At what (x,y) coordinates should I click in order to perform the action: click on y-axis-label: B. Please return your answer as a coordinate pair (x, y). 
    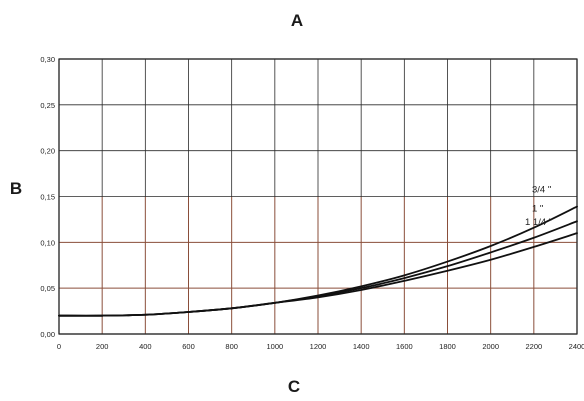
    Looking at the image, I should click on (16, 188).